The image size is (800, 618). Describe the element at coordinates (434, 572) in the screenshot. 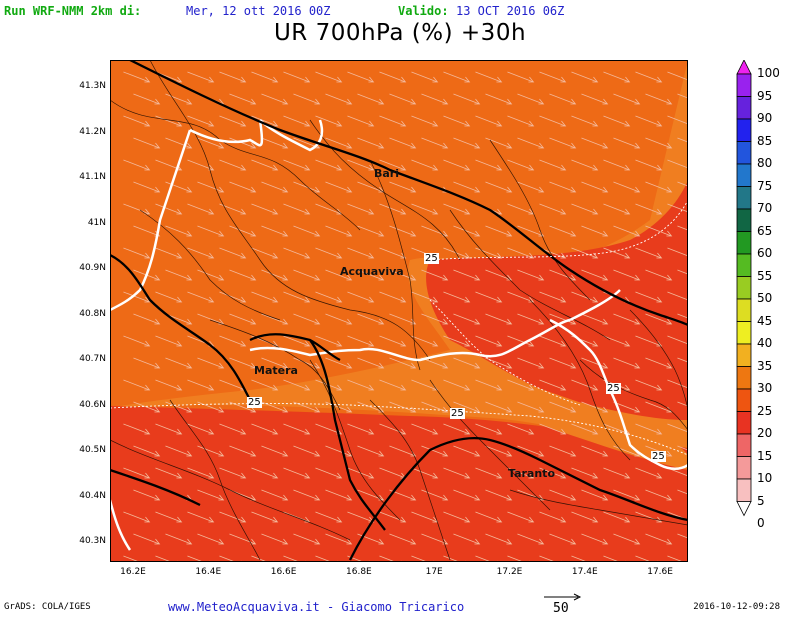

I see `lon-tick-label: 17E` at that location.